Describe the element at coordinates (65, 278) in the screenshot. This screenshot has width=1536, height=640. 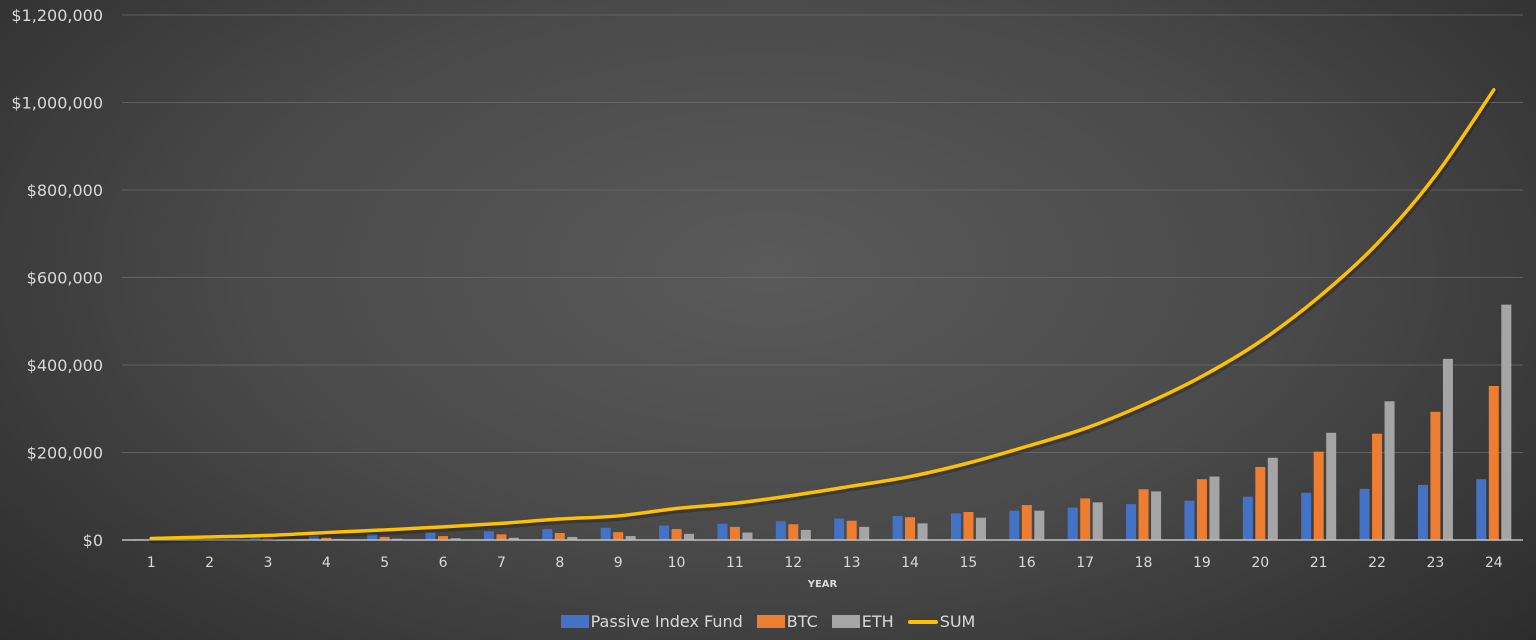
I see `y-tick-label: $600,000` at that location.